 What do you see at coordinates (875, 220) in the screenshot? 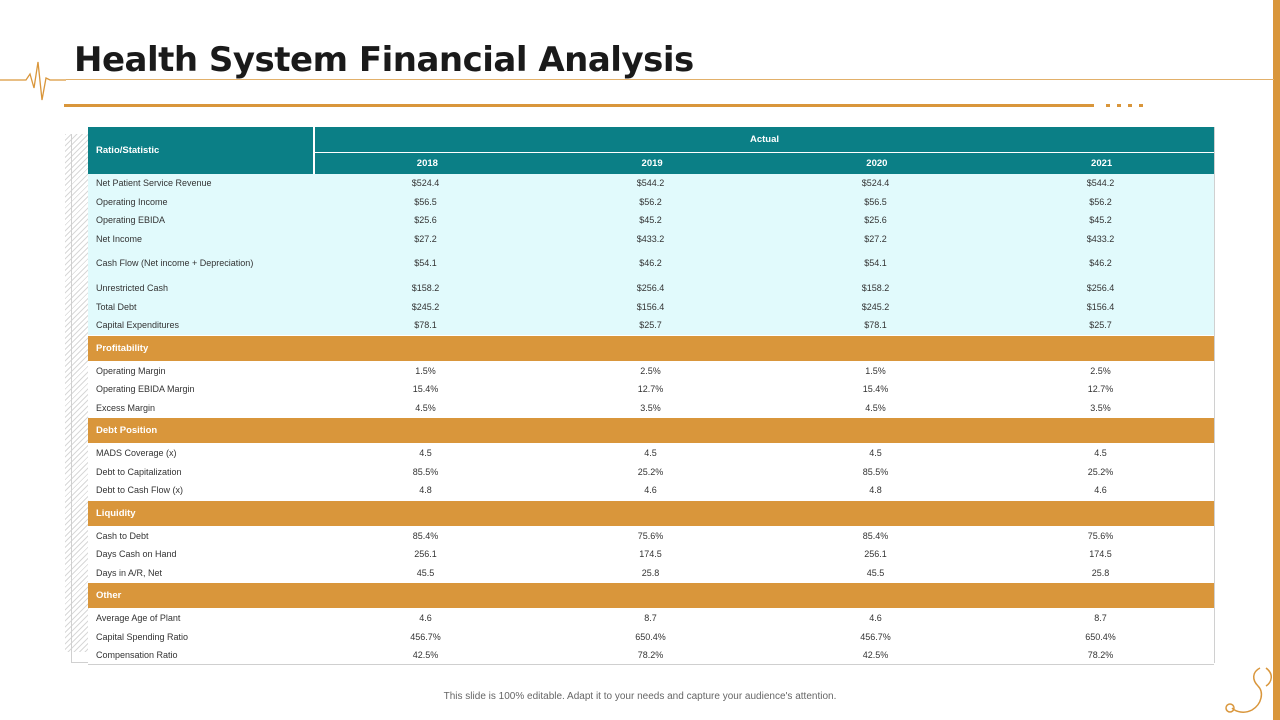
I see `value-cell: $25.6` at bounding box center [875, 220].